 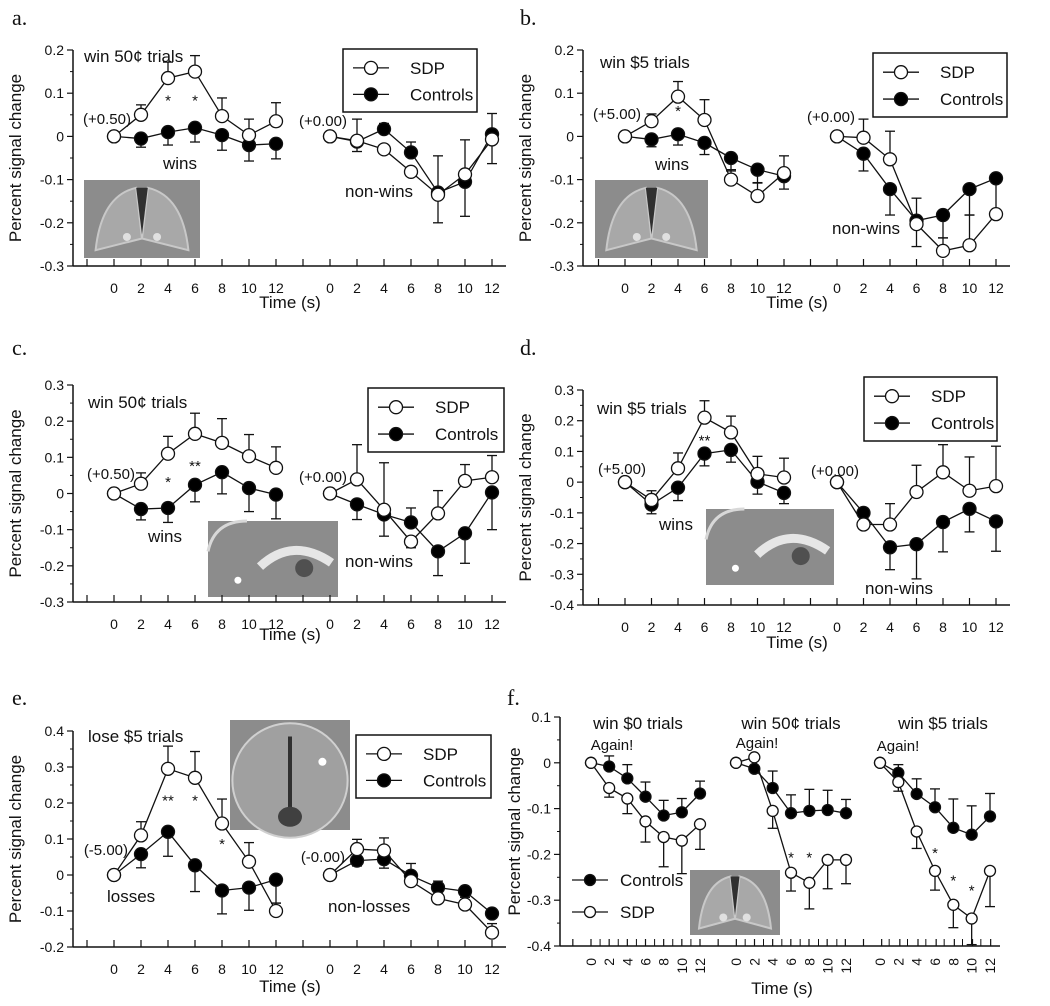 I want to click on subplot-1: 0 2 4 6 8 10 12 win $0 trials Again!, so click(x=645, y=844).